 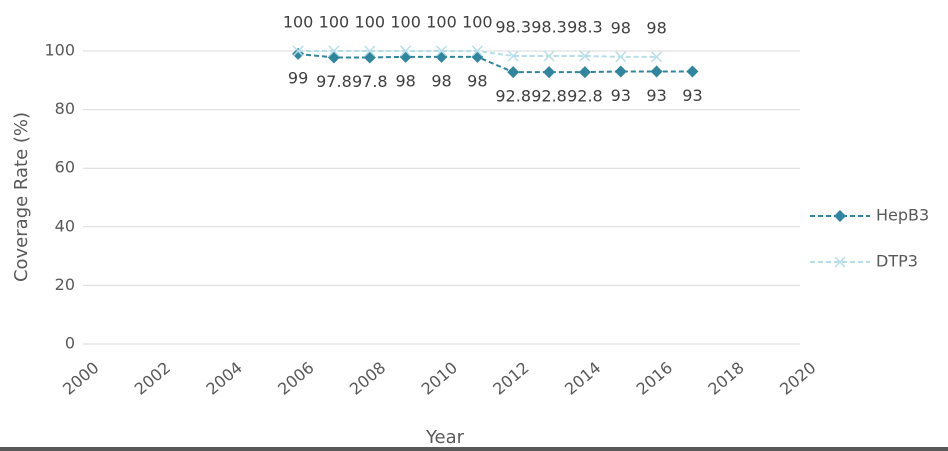 I want to click on y-tick-label: 0, so click(x=70, y=343).